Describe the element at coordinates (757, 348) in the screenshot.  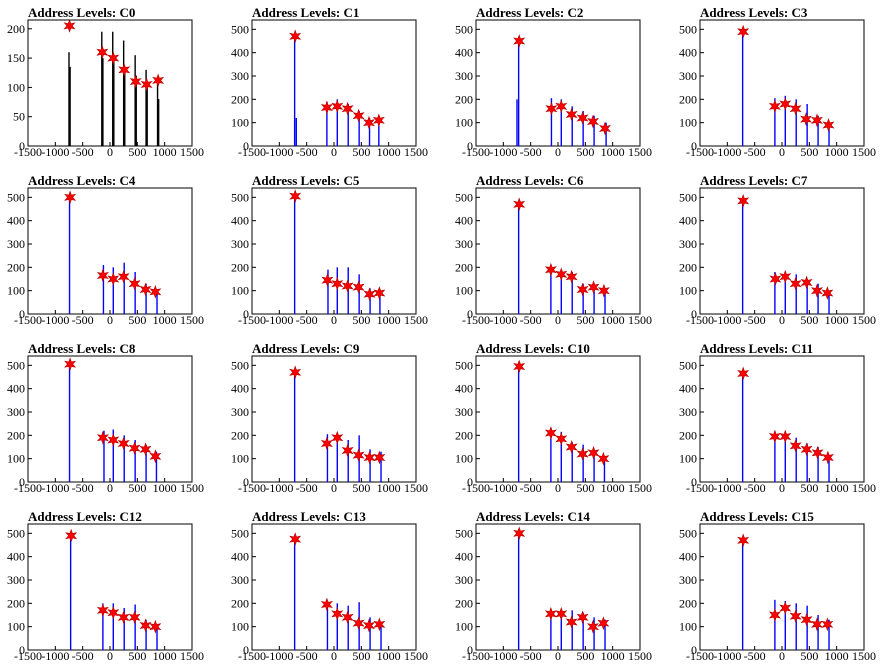
I see `chart-title: Address Levels: C11` at that location.